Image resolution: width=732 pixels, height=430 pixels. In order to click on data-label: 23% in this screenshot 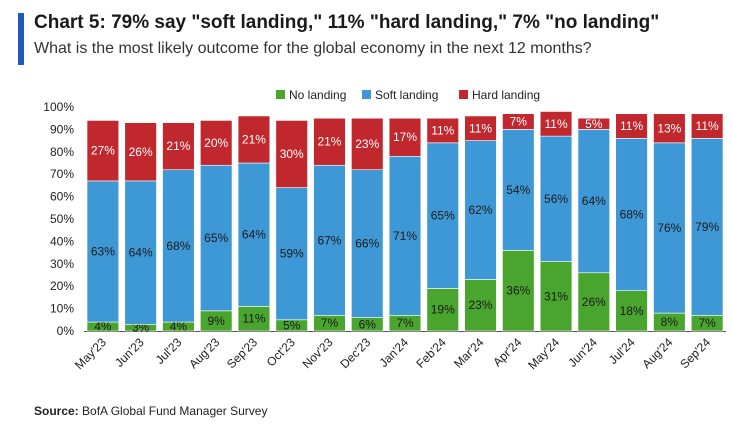, I will do `click(367, 144)`.